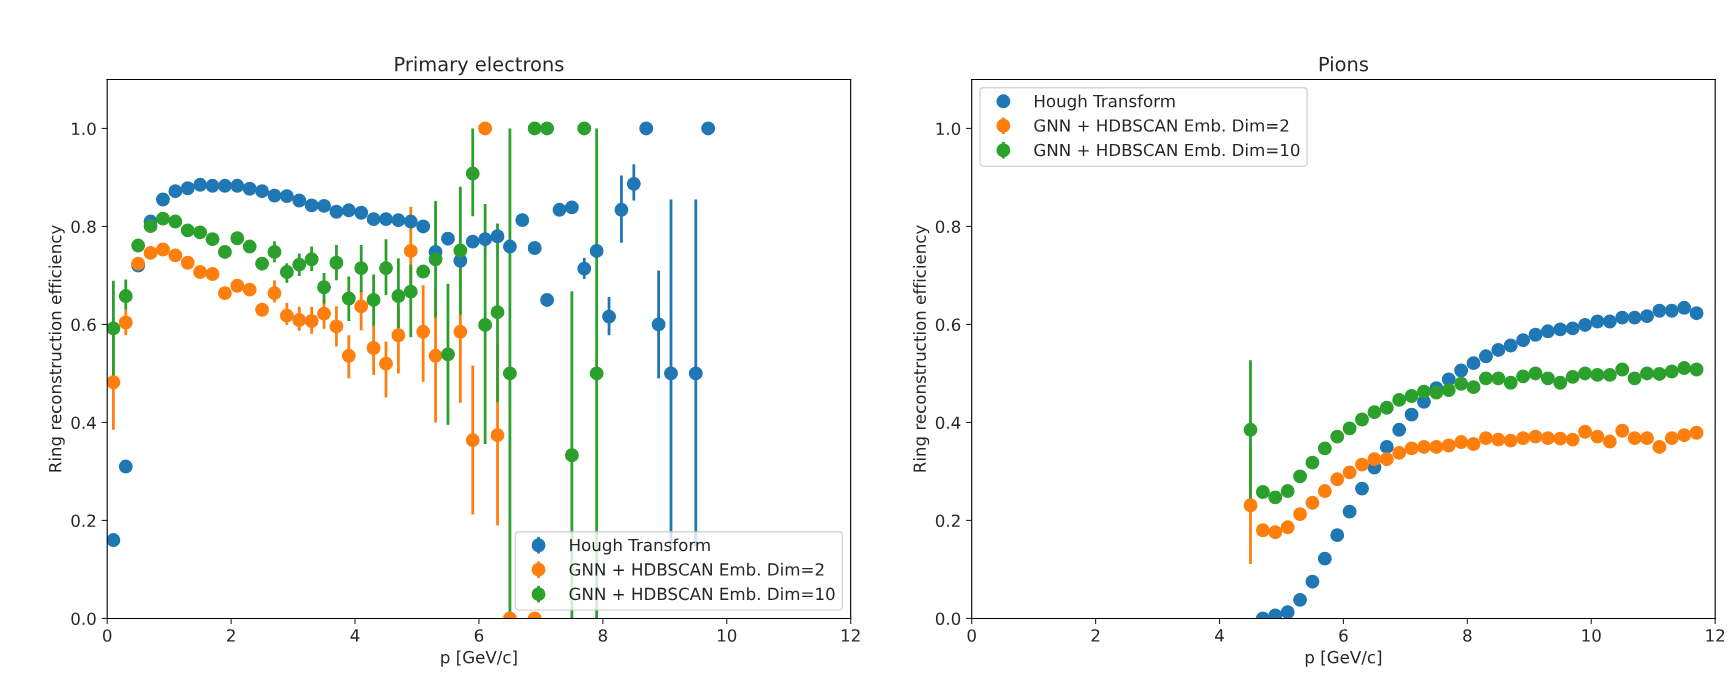 This screenshot has width=1729, height=691. What do you see at coordinates (83, 521) in the screenshot?
I see `y-tick-label: 0.2` at bounding box center [83, 521].